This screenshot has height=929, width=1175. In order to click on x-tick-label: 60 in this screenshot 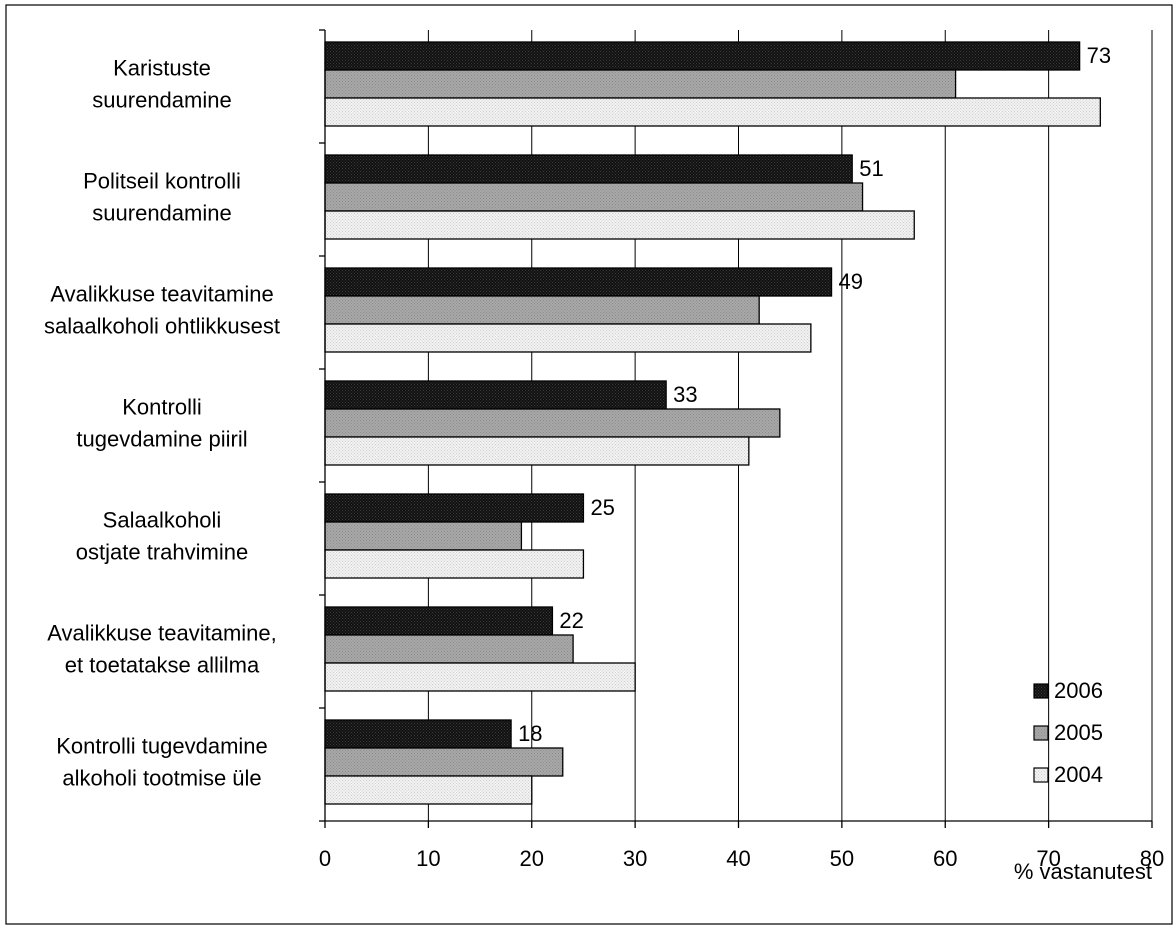, I will do `click(945, 858)`.